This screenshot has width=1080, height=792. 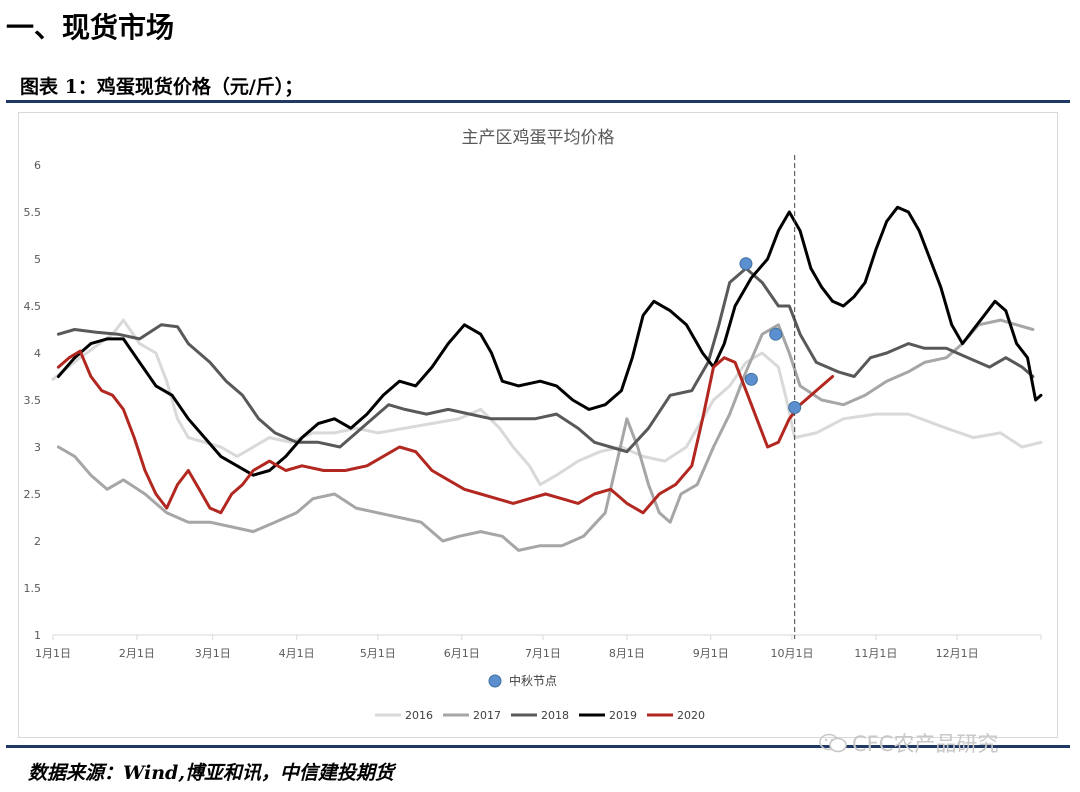 I want to click on x-tick-label-10: 11月1日, so click(x=875, y=653).